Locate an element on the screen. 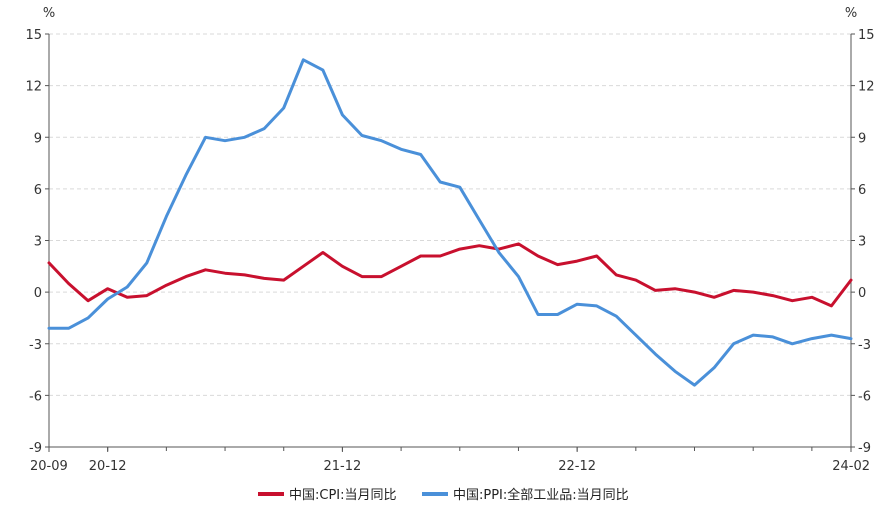  x-tick-label: 20-09 is located at coordinates (49, 466).